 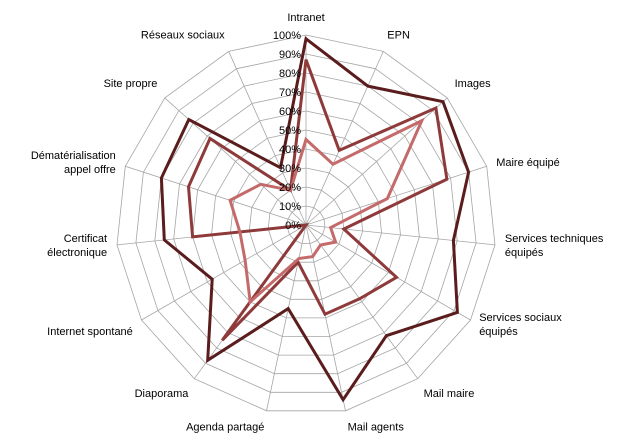 I want to click on tick-label: 0%, so click(x=293, y=226).